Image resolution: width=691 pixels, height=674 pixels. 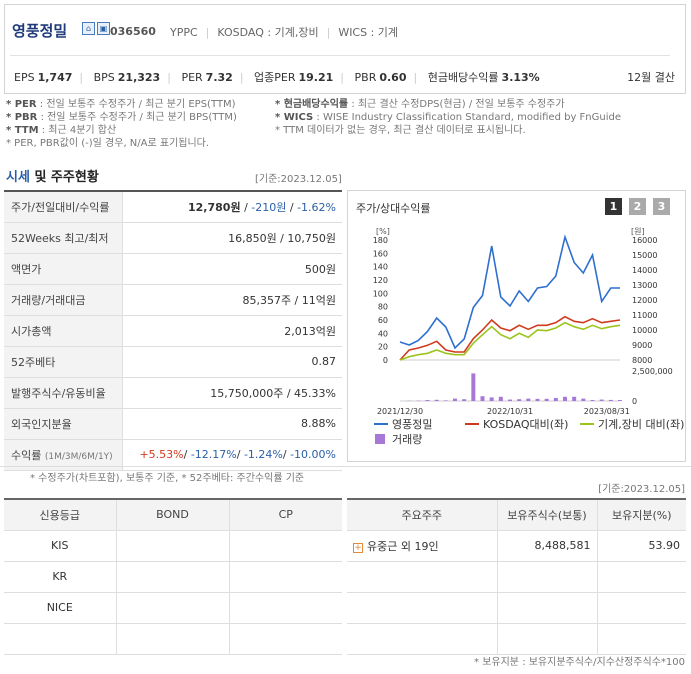 What do you see at coordinates (383, 347) in the screenshot?
I see `left-tick-label: 20` at bounding box center [383, 347].